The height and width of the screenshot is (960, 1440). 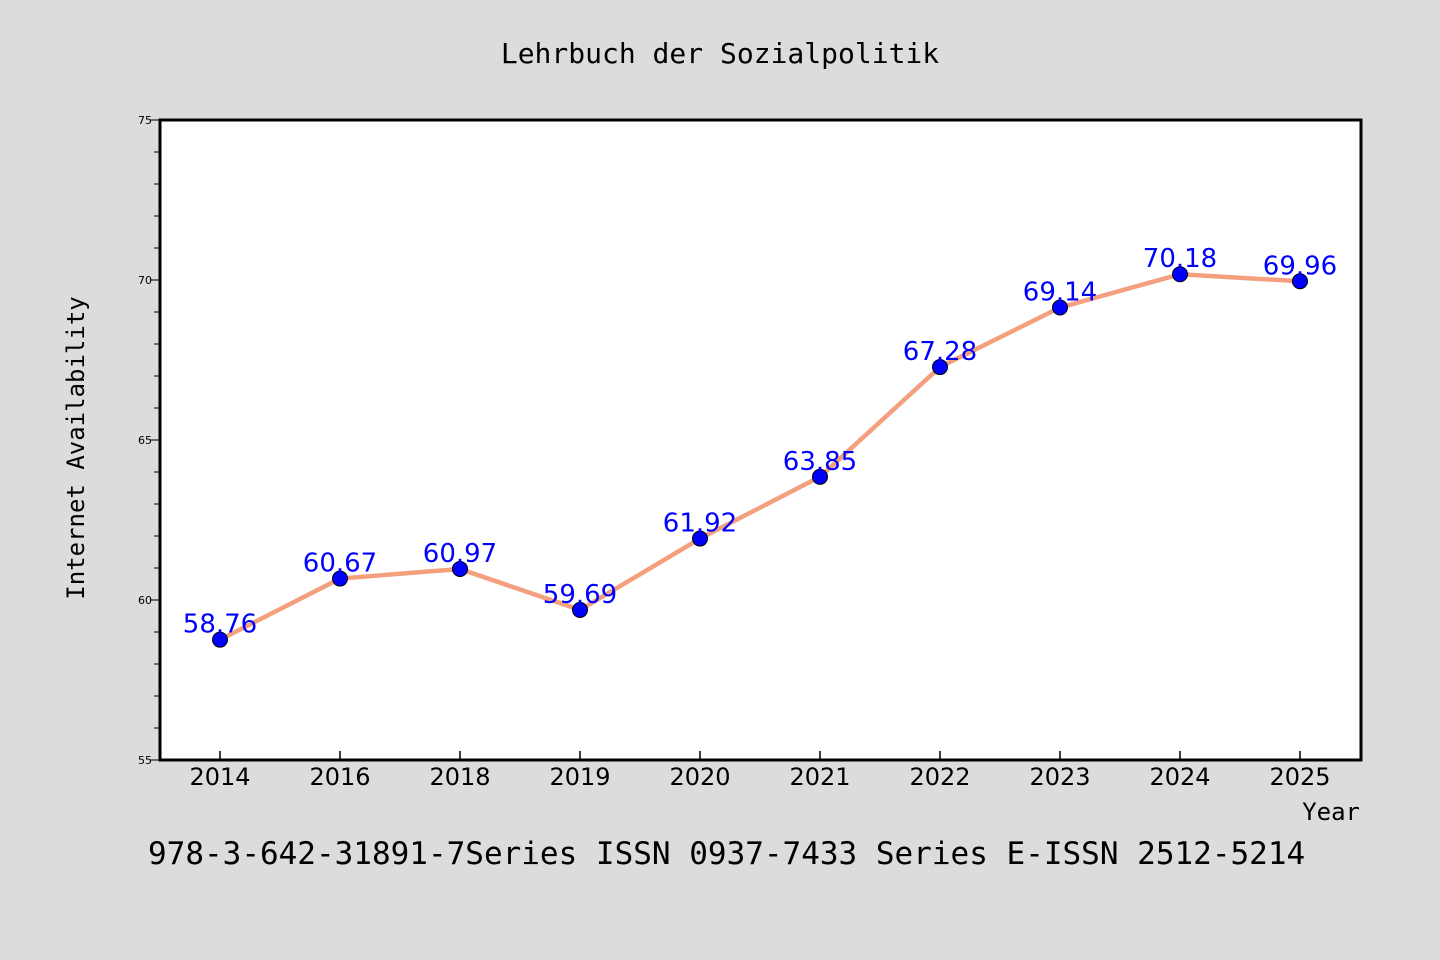 What do you see at coordinates (579, 777) in the screenshot?
I see `x-tick-label: 2019` at bounding box center [579, 777].